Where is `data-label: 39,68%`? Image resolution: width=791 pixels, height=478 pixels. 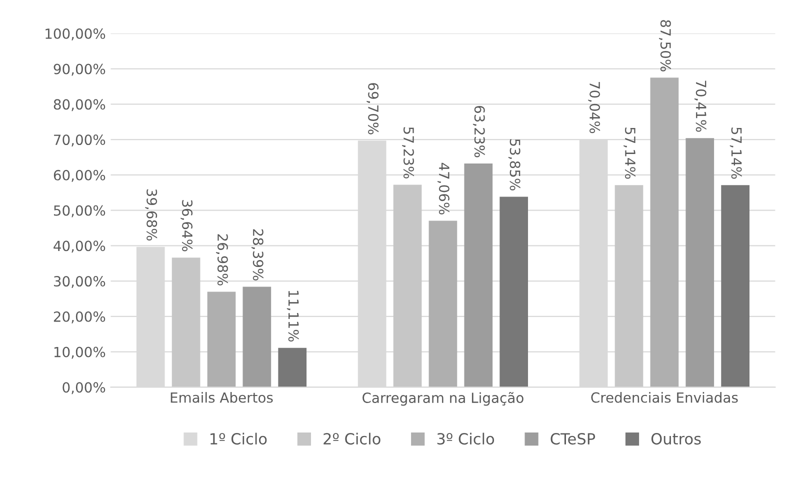
data-label: 39,68% is located at coordinates (151, 214).